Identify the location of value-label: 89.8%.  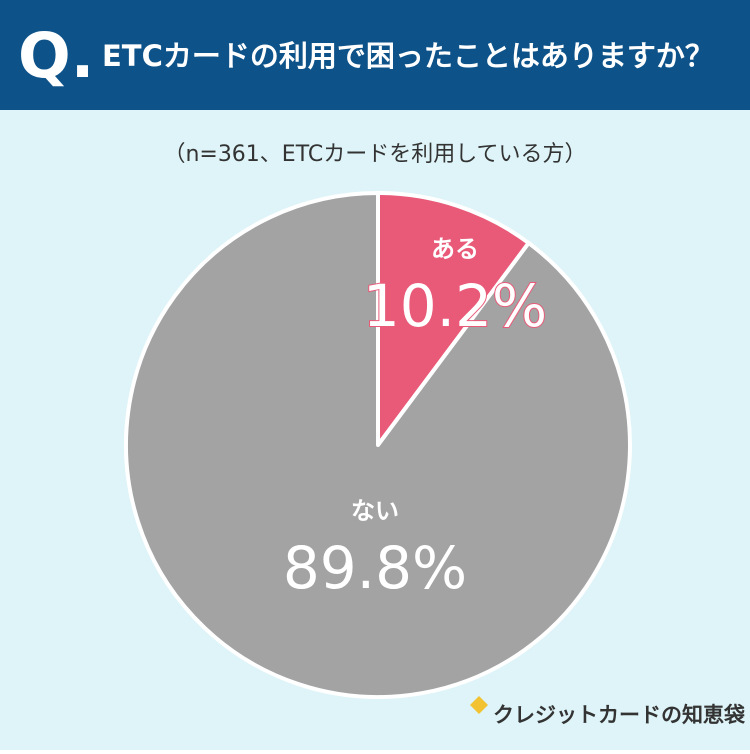
(375, 568).